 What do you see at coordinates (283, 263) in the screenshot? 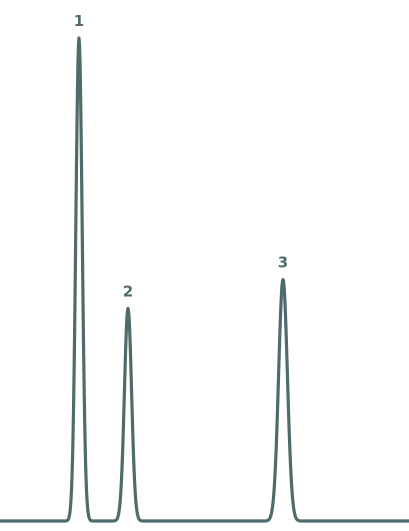
I see `peak-label-3: 3` at bounding box center [283, 263].